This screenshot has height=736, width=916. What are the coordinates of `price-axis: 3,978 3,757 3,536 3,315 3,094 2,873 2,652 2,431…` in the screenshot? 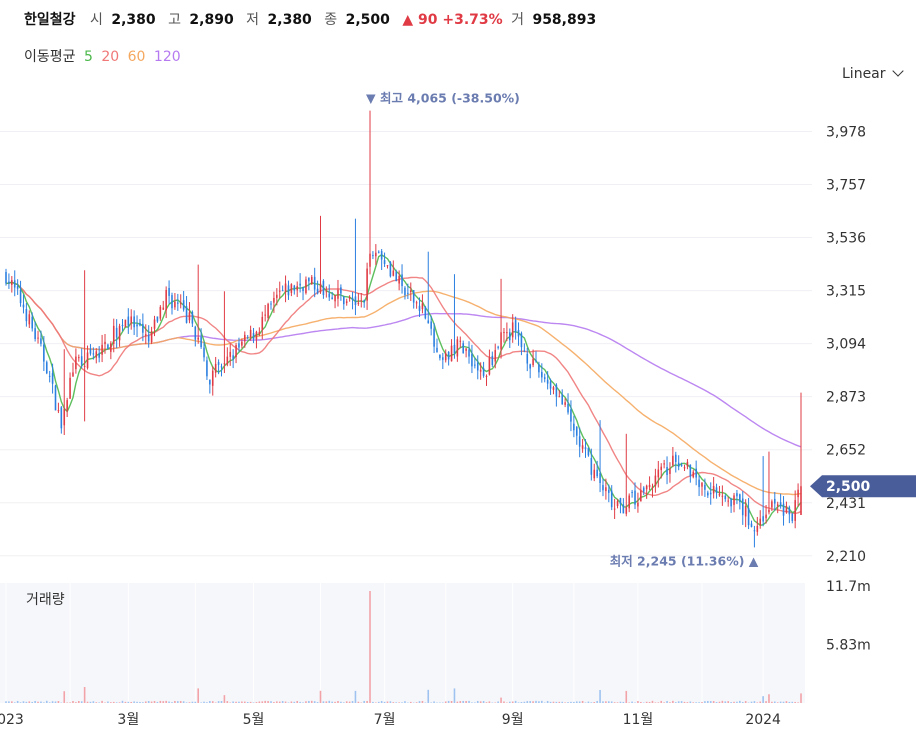 It's located at (846, 344).